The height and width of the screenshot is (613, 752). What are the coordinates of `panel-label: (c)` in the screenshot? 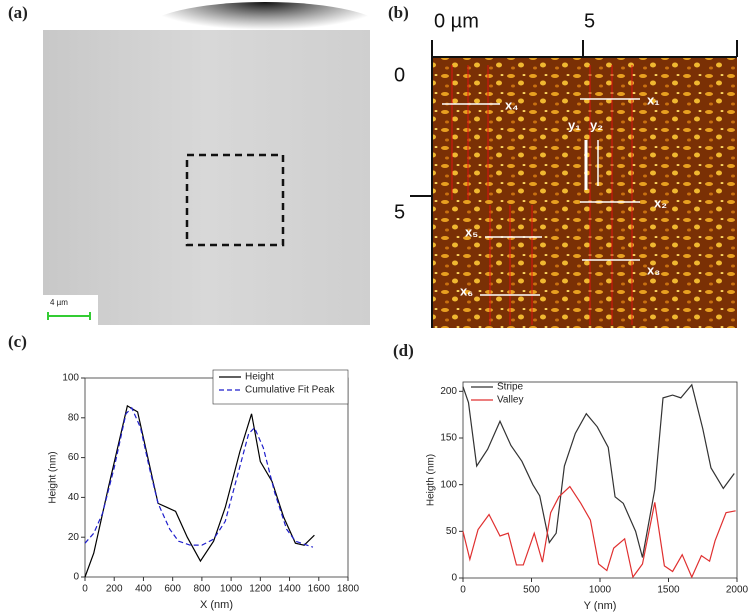 It's located at (17, 341).